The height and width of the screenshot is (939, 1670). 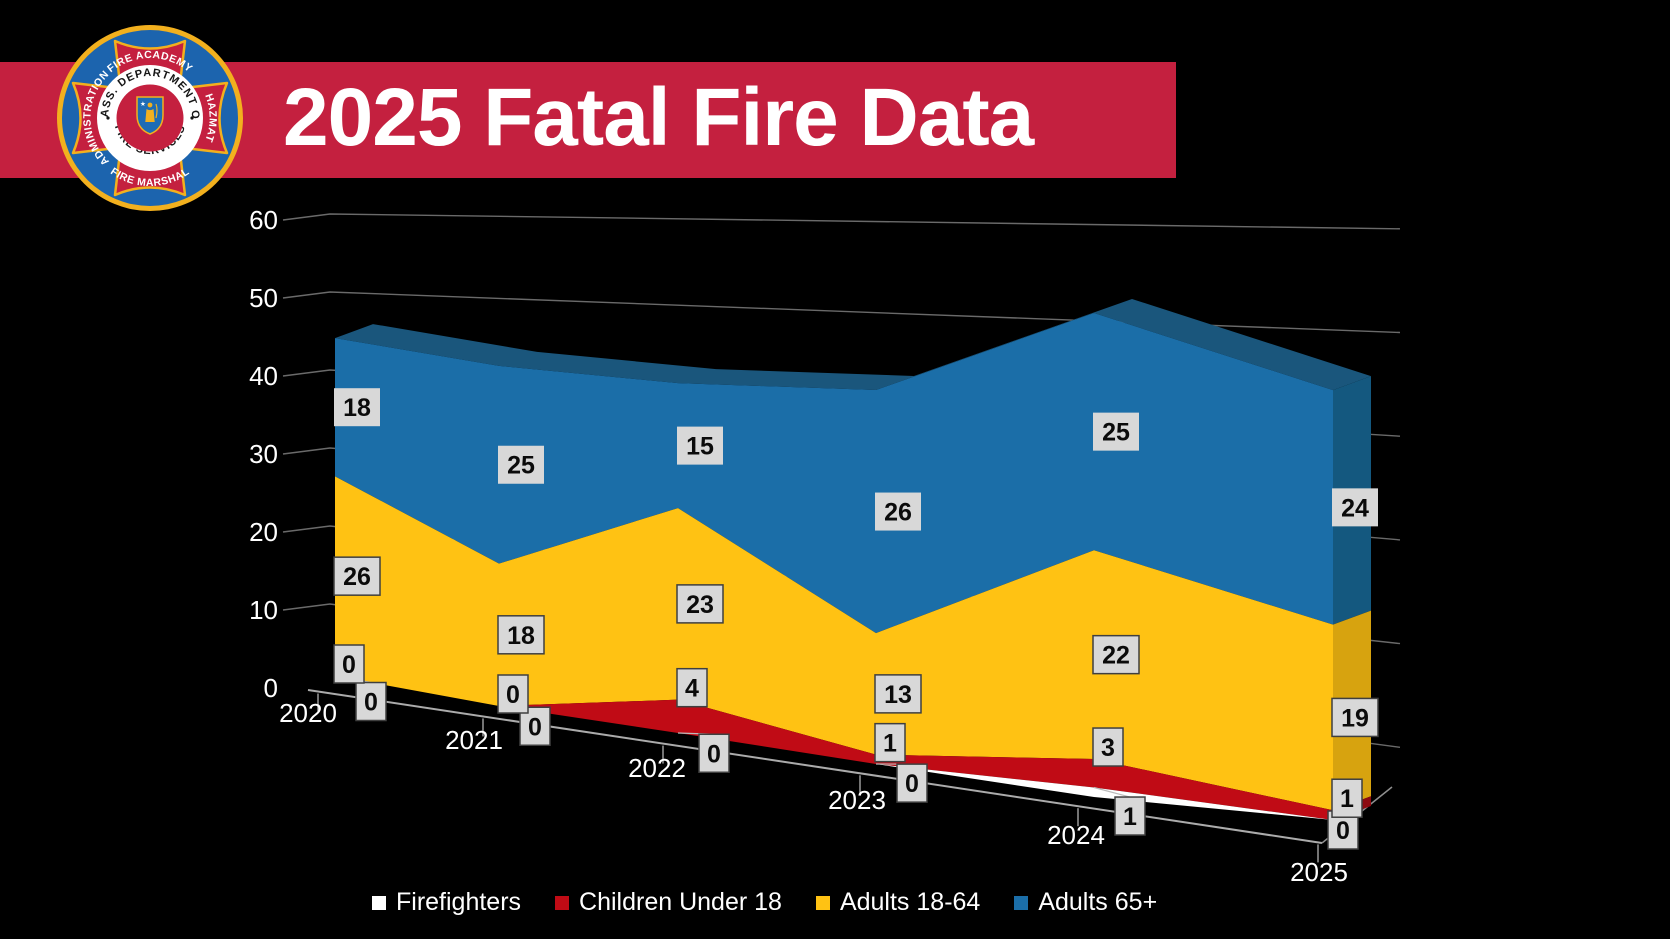 What do you see at coordinates (379, 902) in the screenshot?
I see `legend-swatch-firefighters` at bounding box center [379, 902].